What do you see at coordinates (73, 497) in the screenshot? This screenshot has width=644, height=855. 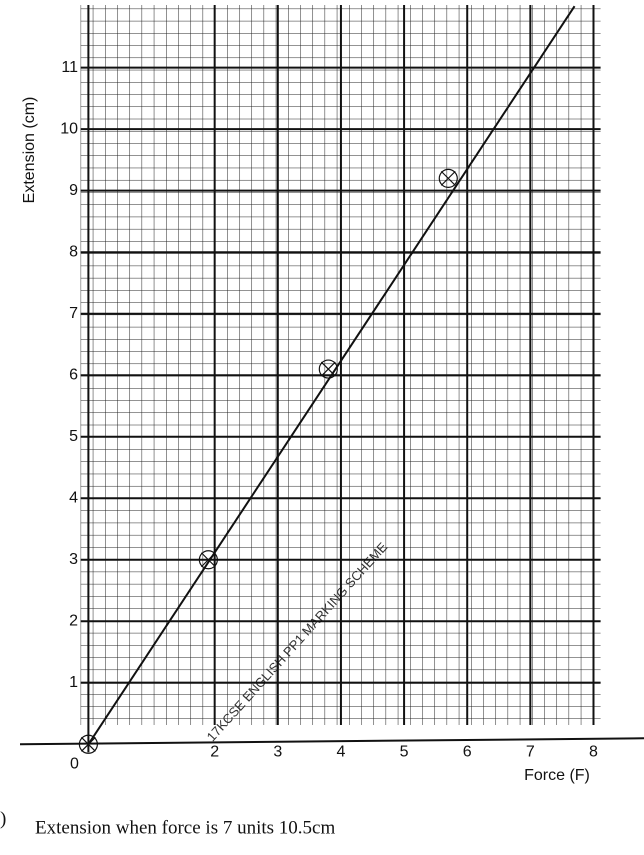 I see `y-tick-label: 4` at bounding box center [73, 497].